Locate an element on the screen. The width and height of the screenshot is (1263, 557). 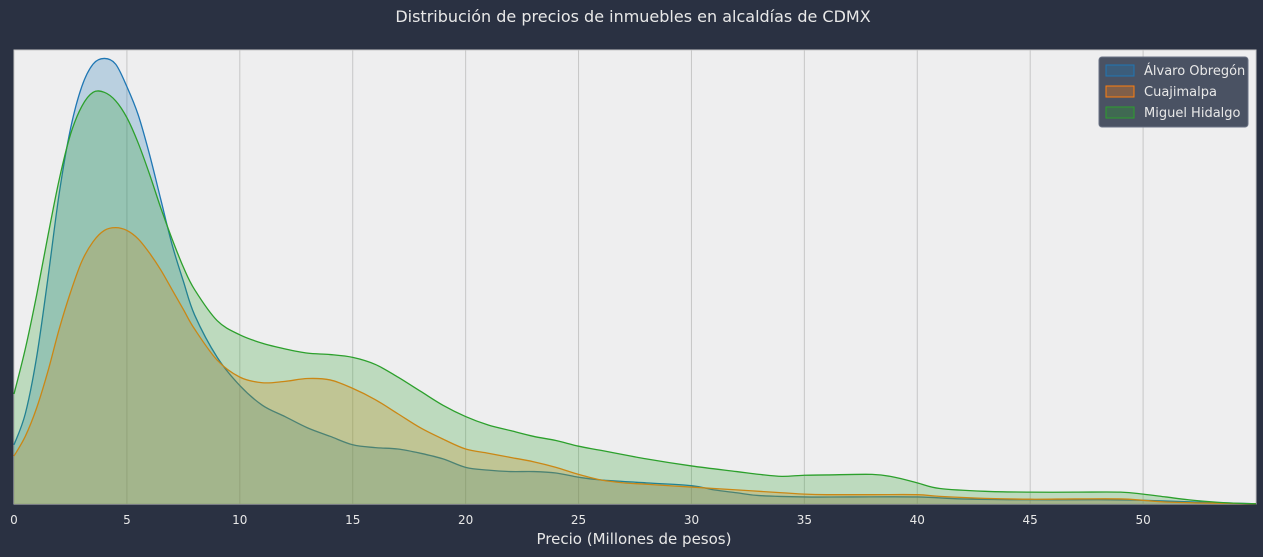
x-tick-label-10: 10 is located at coordinates (239, 520).